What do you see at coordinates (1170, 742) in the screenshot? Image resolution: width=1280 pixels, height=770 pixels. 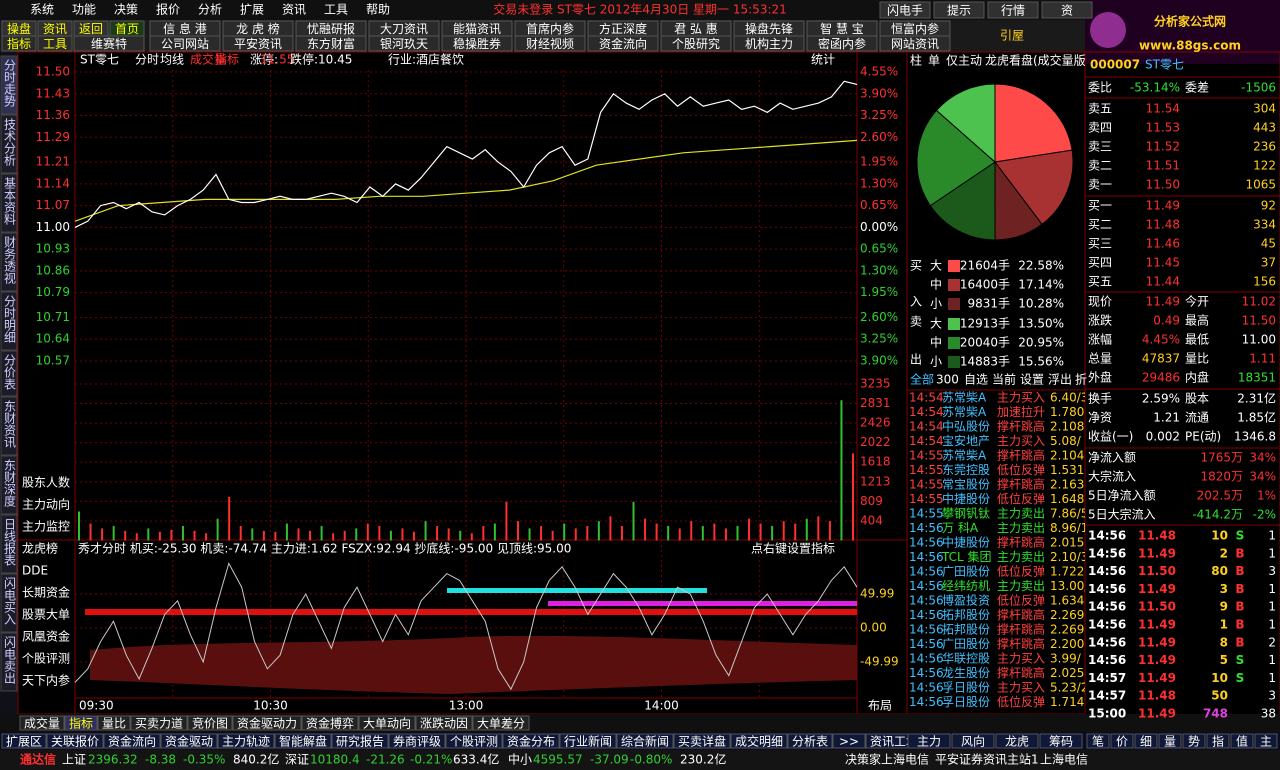 I see `panel-tab: 量` at bounding box center [1170, 742].